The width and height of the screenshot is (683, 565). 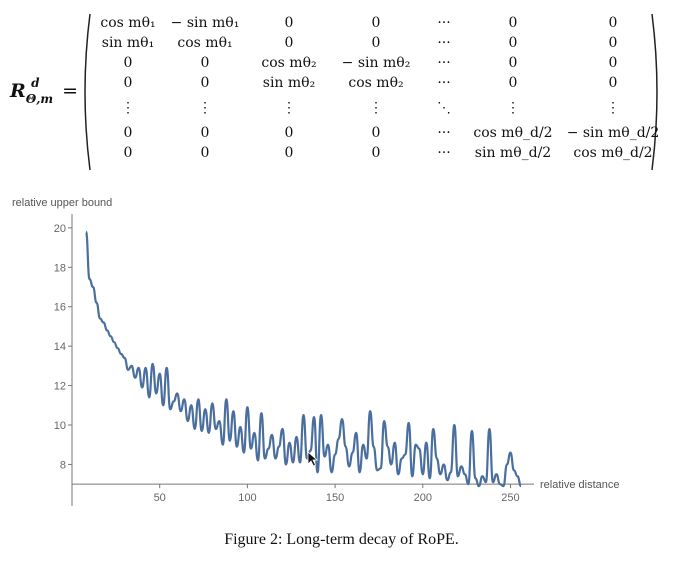 I want to click on y-tick-label: 18, so click(x=60, y=268).